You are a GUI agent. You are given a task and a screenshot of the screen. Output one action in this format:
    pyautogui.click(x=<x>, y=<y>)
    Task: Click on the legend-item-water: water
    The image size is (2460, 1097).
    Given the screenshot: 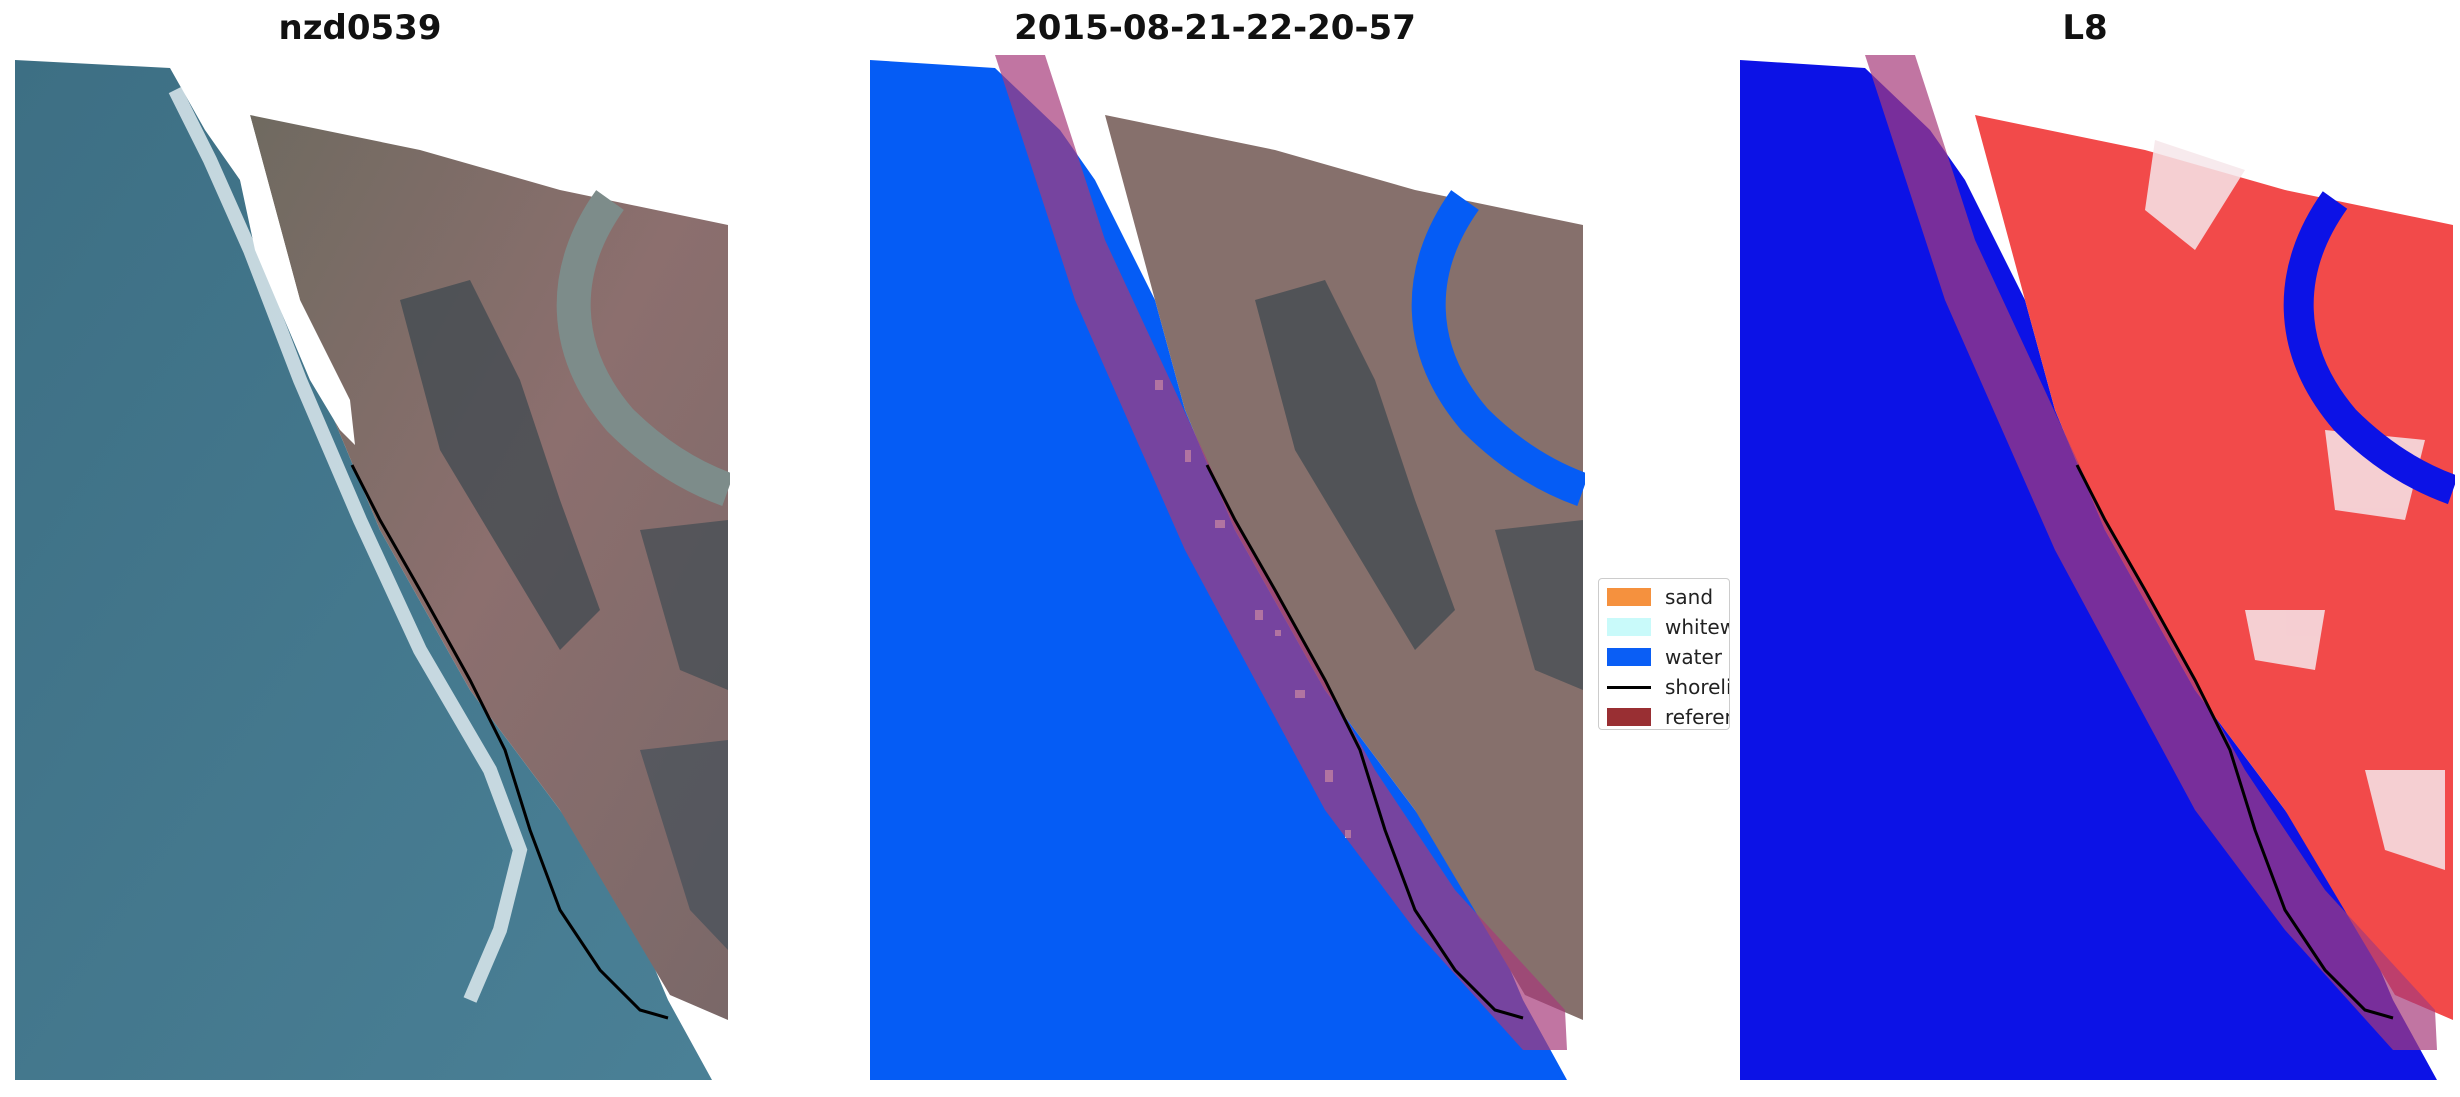 What is the action you would take?
    pyautogui.click(x=1664, y=657)
    